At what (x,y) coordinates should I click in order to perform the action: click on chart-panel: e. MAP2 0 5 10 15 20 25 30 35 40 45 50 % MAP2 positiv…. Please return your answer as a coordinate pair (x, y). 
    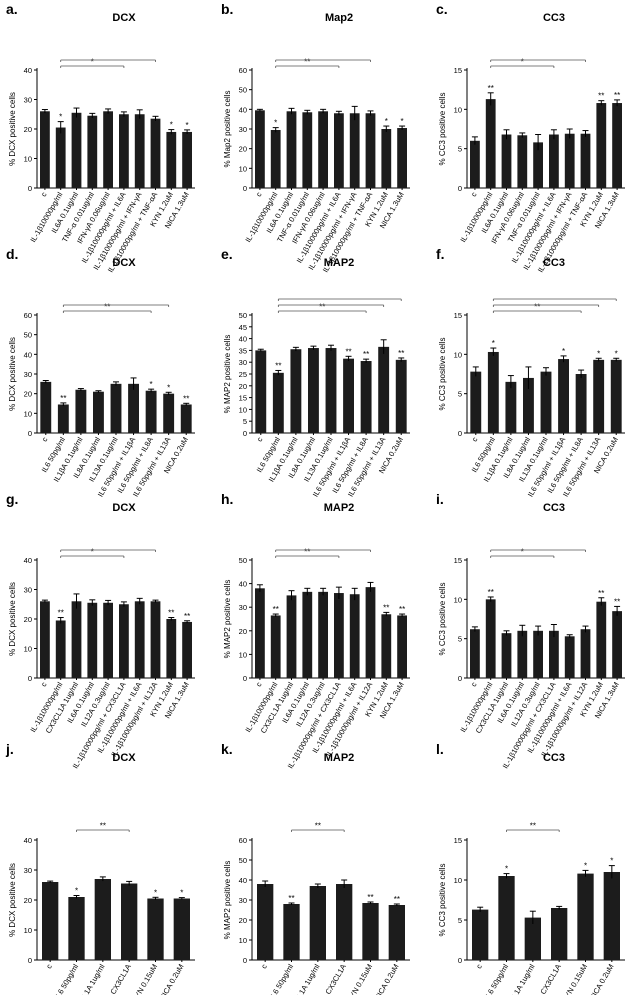
    Looking at the image, I should click on (315, 372).